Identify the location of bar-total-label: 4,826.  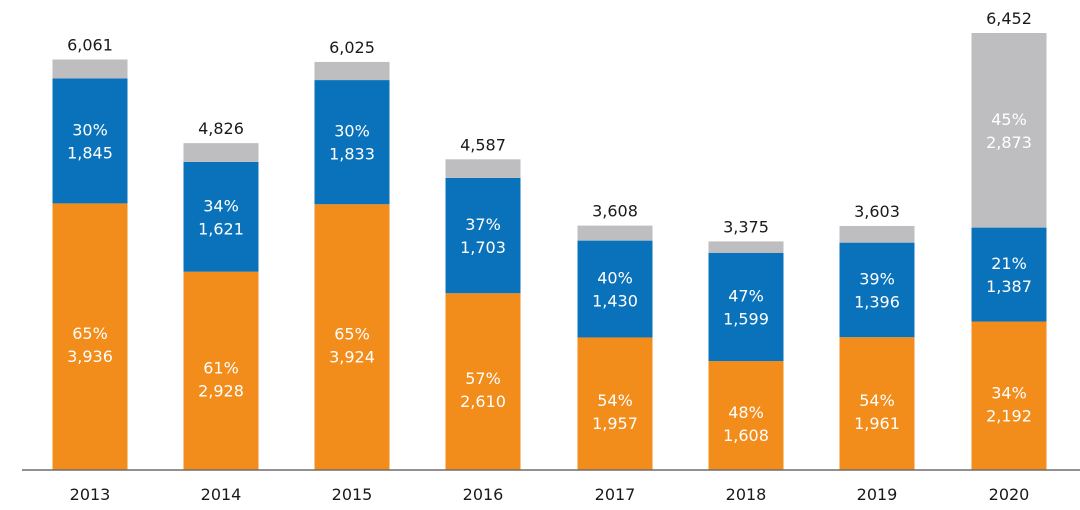
(221, 128).